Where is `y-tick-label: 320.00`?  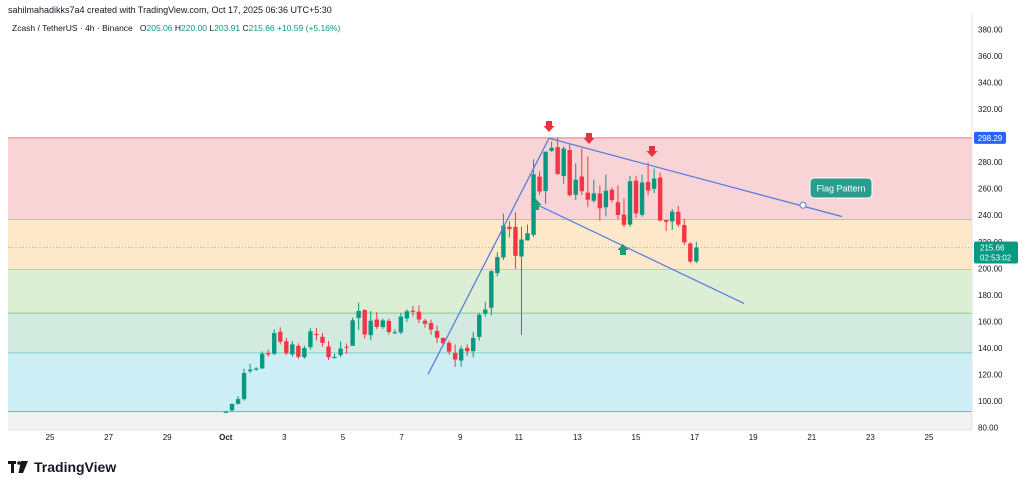 y-tick-label: 320.00 is located at coordinates (990, 109).